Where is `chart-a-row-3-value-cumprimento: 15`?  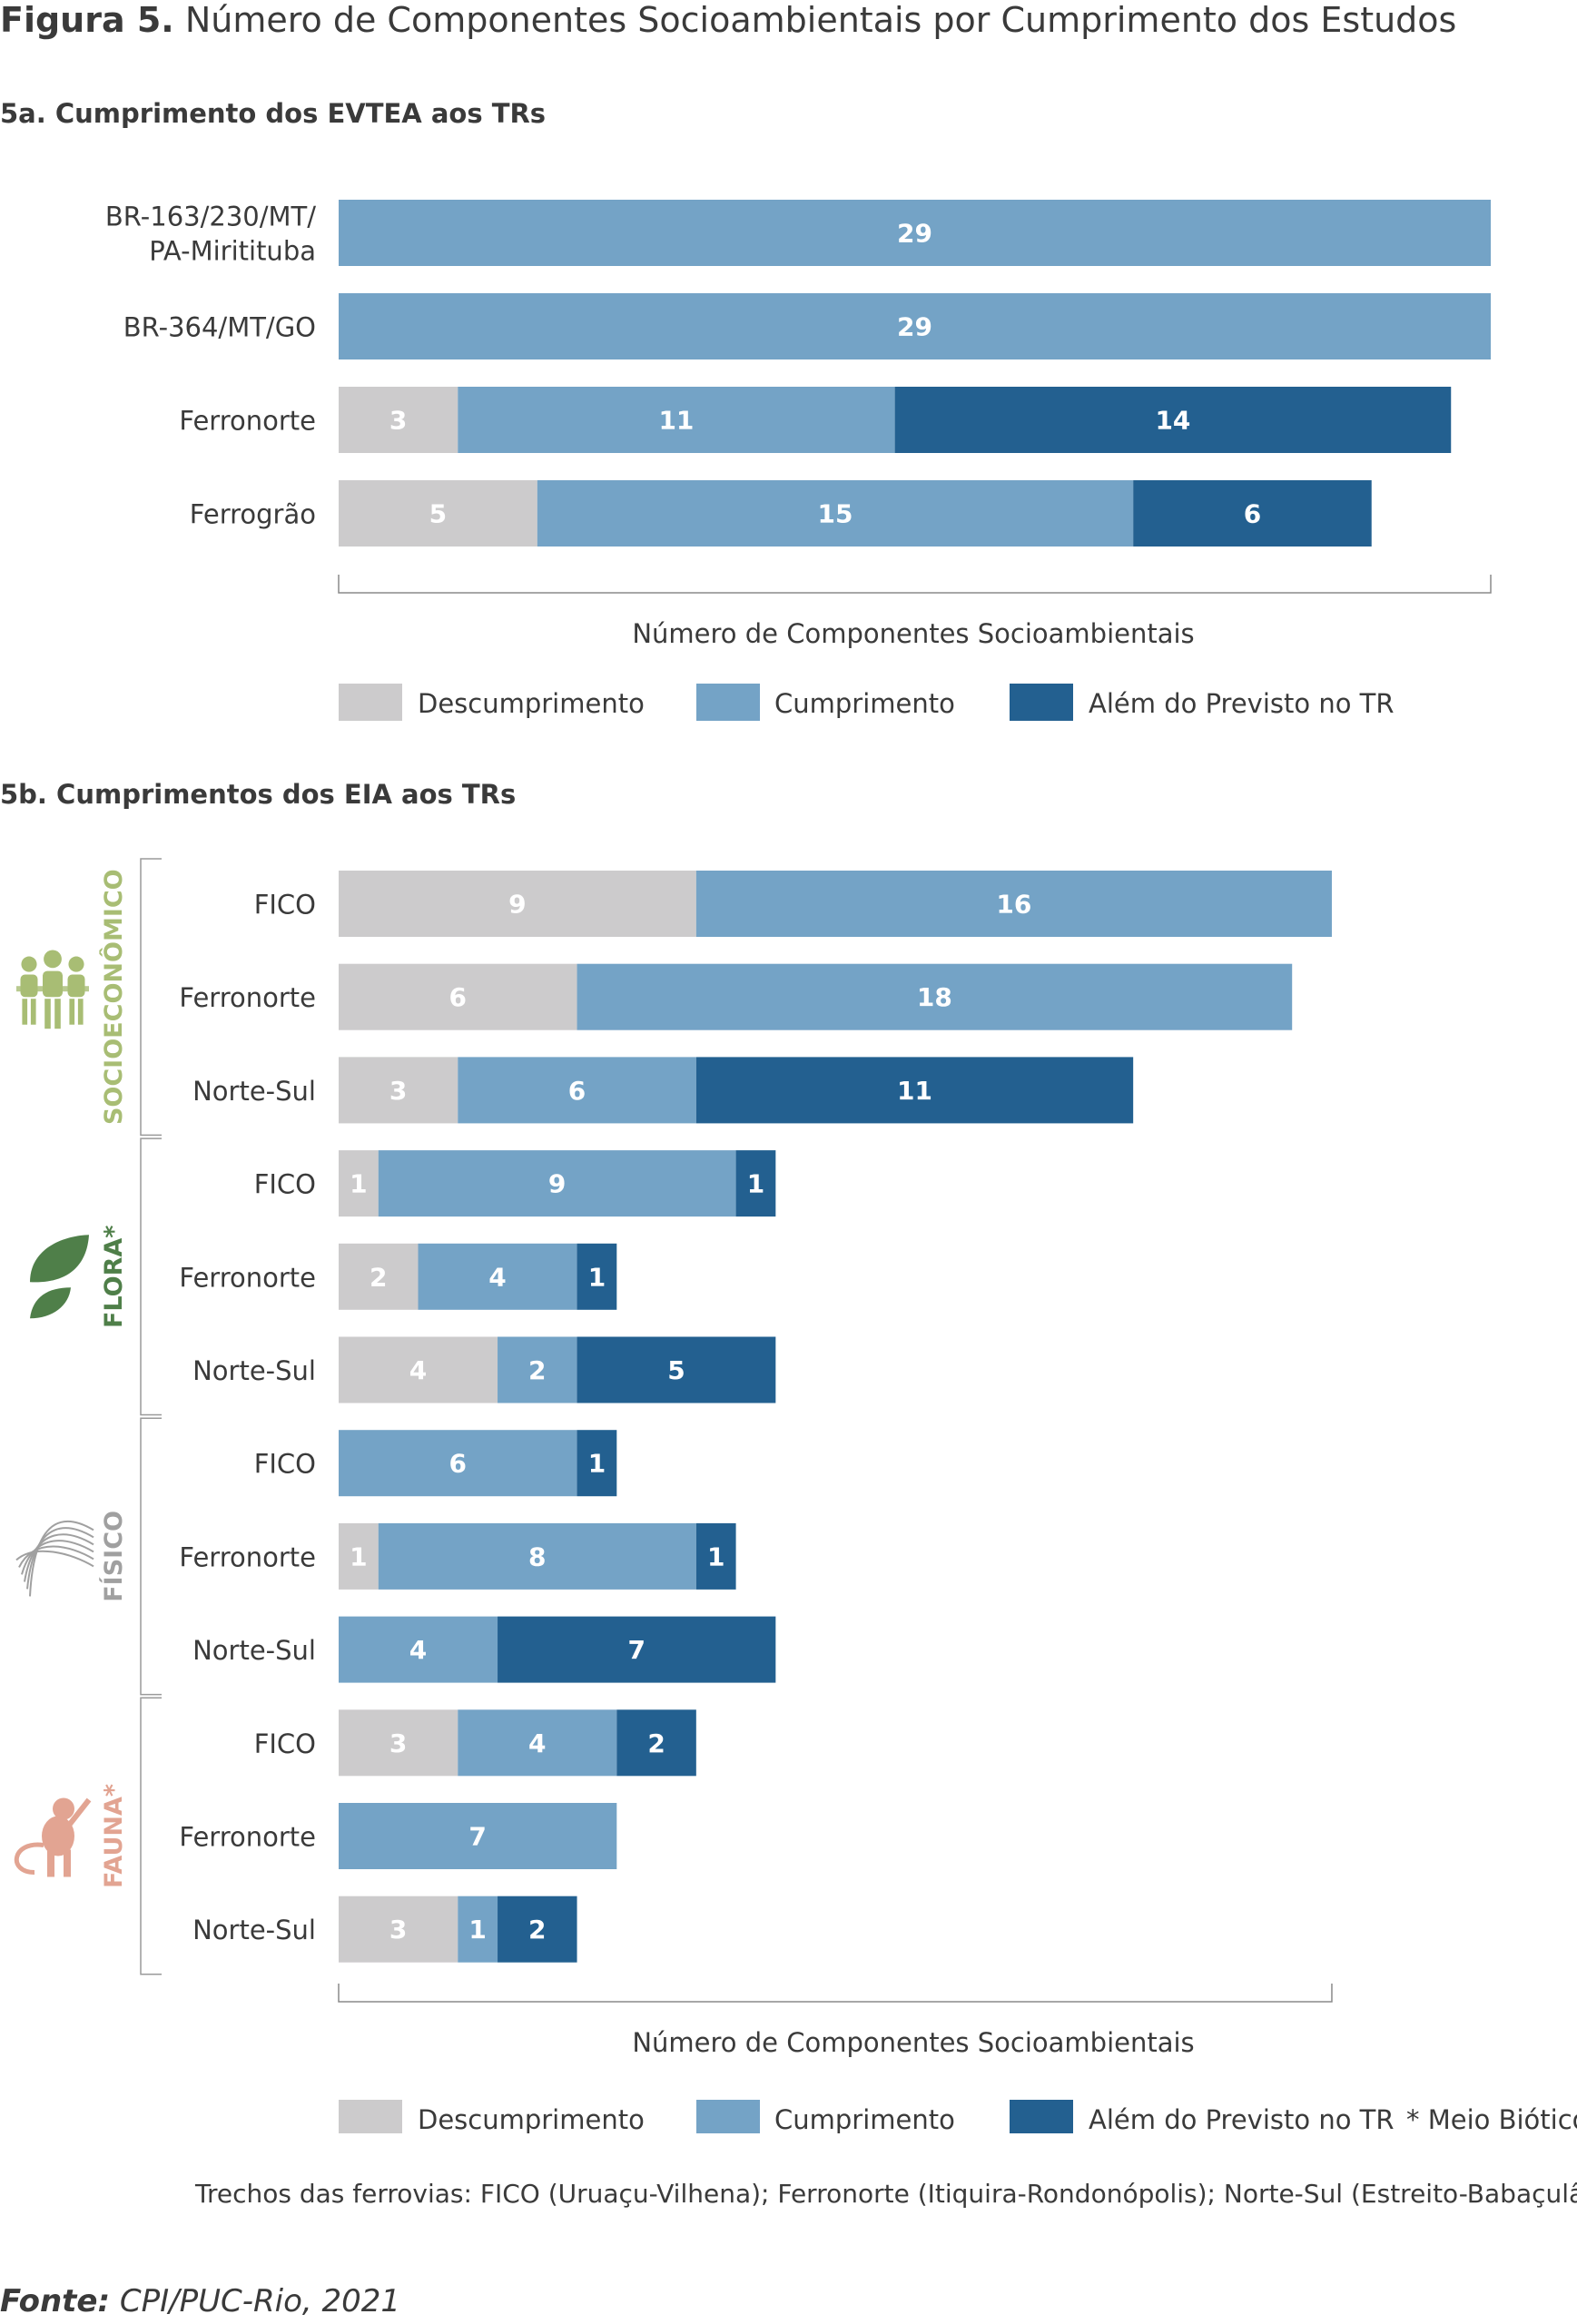
chart-a-row-3-value-cumprimento: 15 is located at coordinates (835, 514).